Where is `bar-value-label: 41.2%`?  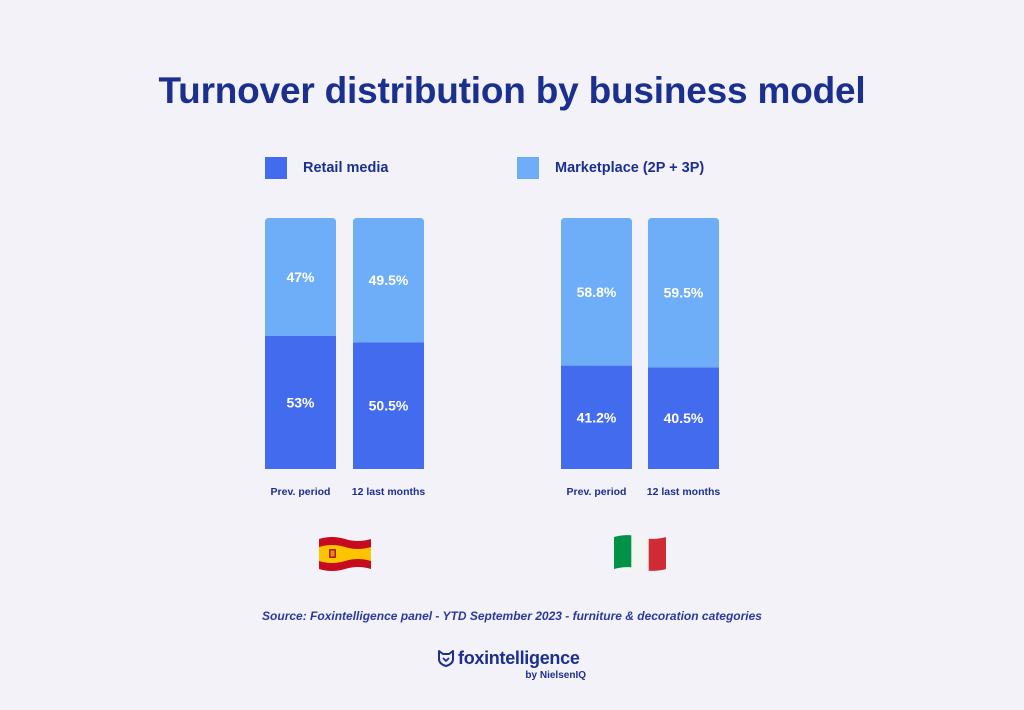
bar-value-label: 41.2% is located at coordinates (597, 417).